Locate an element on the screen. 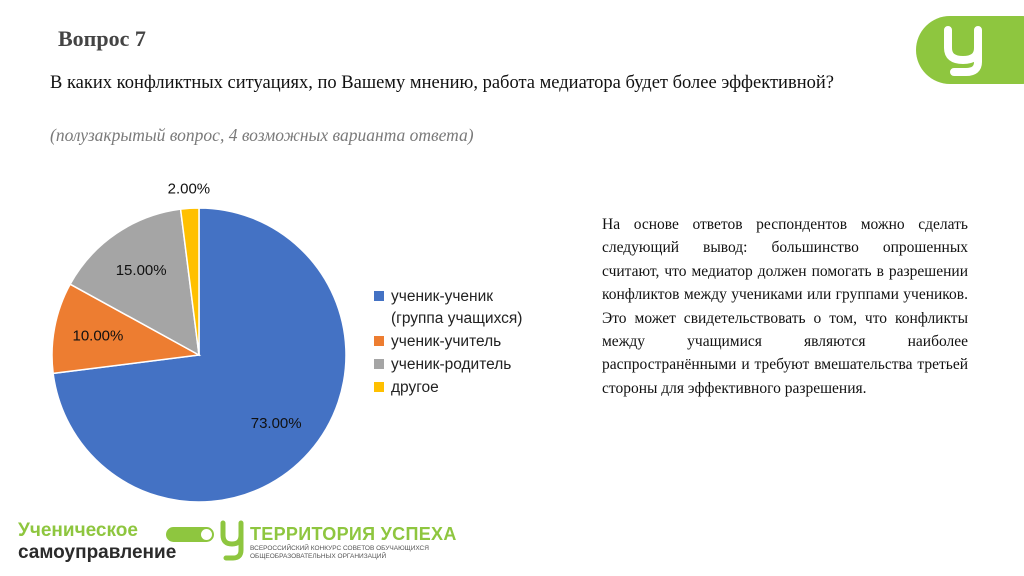 This screenshot has height=576, width=1024. pie-data-label: 73.00% is located at coordinates (276, 423).